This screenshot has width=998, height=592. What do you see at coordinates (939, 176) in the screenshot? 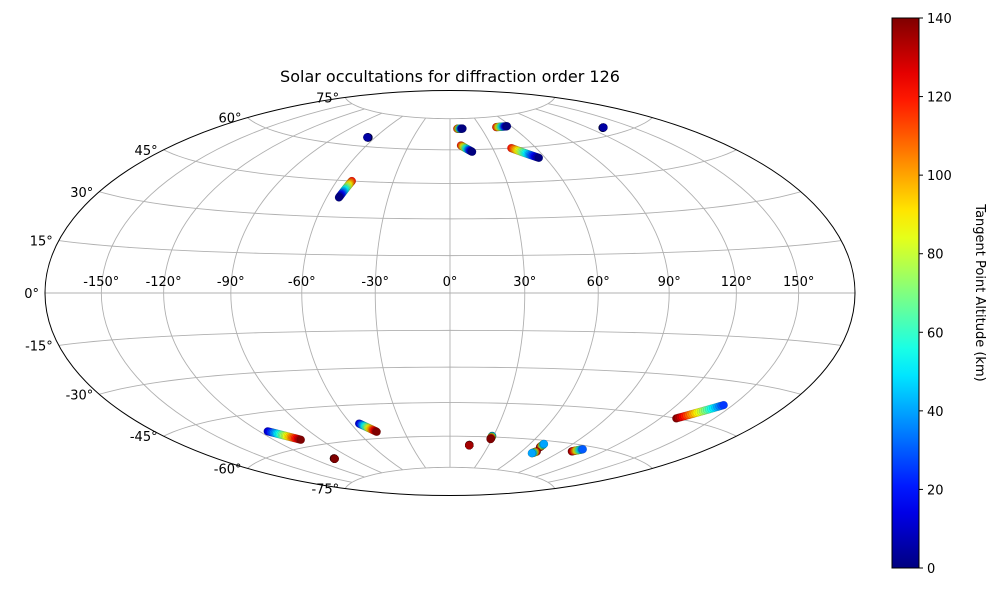
I see `colorbar-tick-label: 100` at bounding box center [939, 176].